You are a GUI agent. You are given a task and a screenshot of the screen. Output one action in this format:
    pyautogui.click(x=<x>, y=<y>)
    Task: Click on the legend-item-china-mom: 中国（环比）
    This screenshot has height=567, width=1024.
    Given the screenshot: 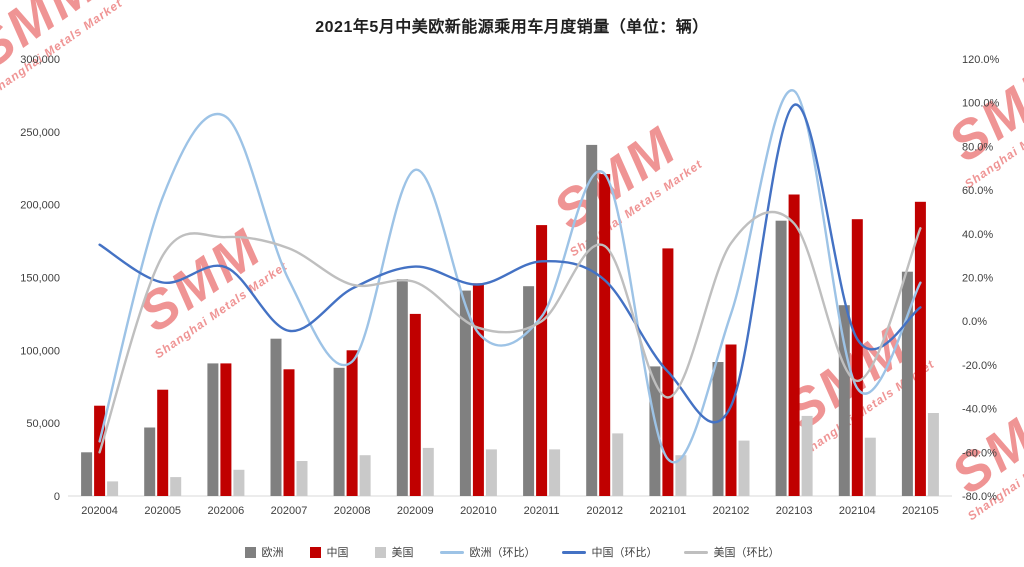 What is the action you would take?
    pyautogui.click(x=609, y=552)
    